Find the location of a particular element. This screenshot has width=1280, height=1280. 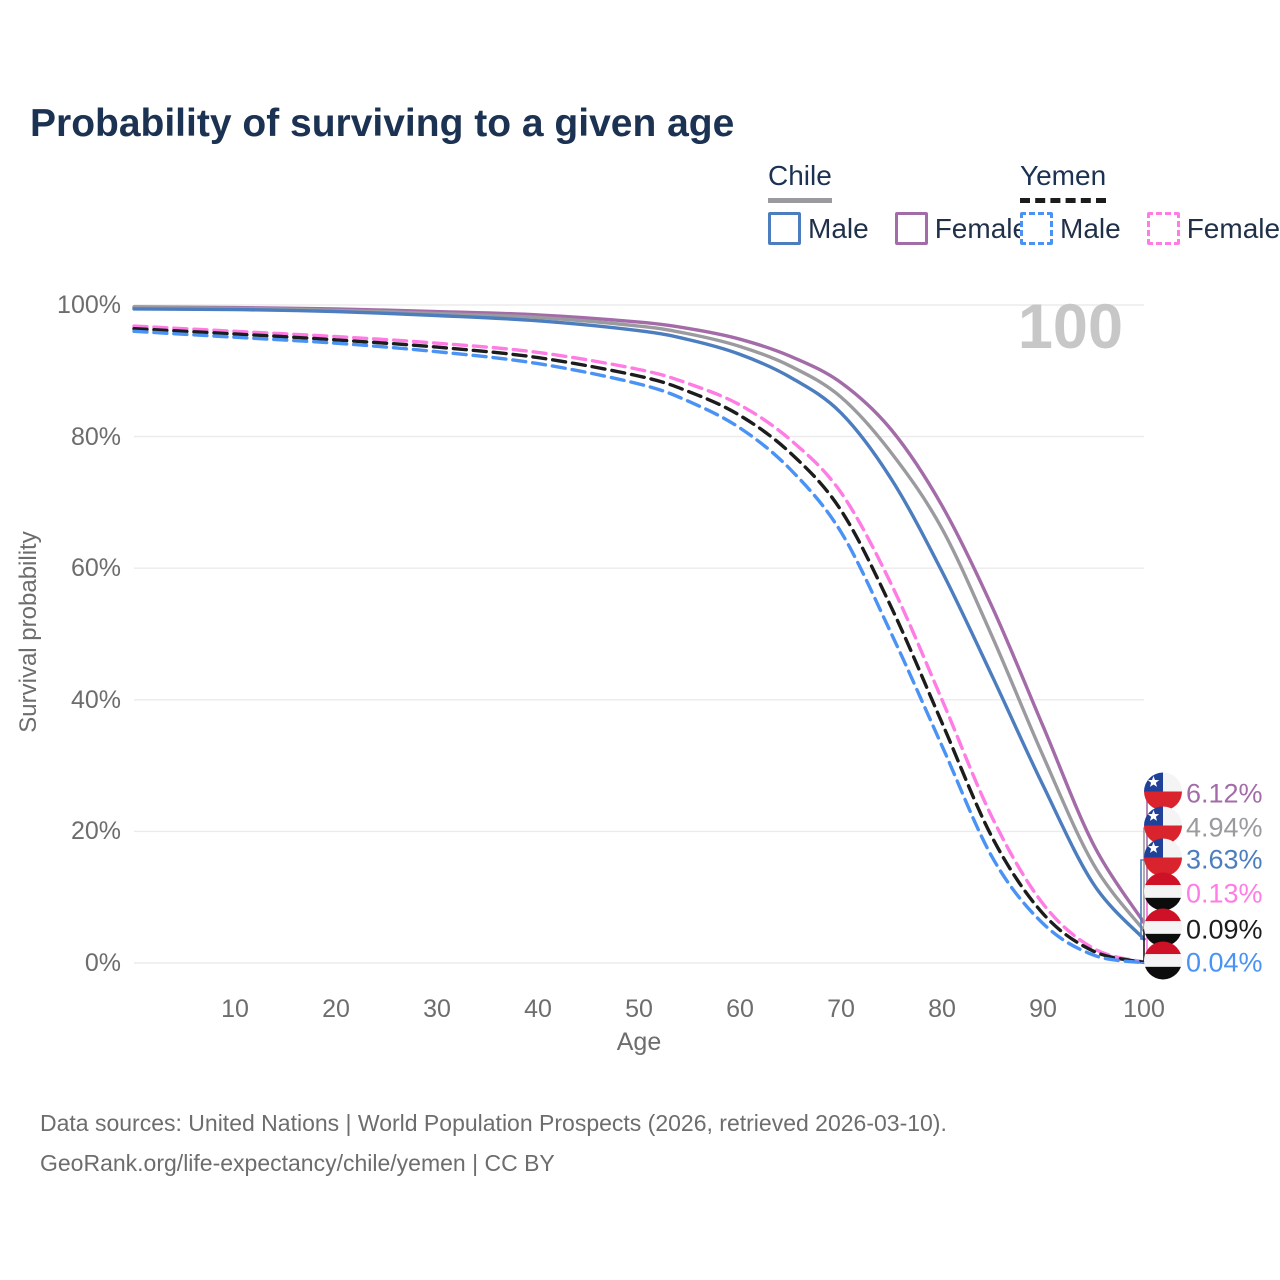

y-tick-40: 40% is located at coordinates (95, 699).